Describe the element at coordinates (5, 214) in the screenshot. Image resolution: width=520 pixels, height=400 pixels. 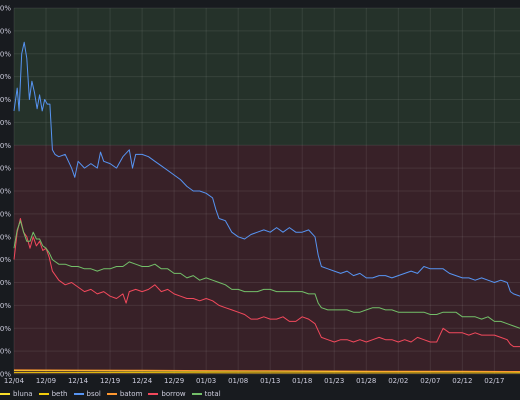
I see `y-tick-label: 70%` at that location.